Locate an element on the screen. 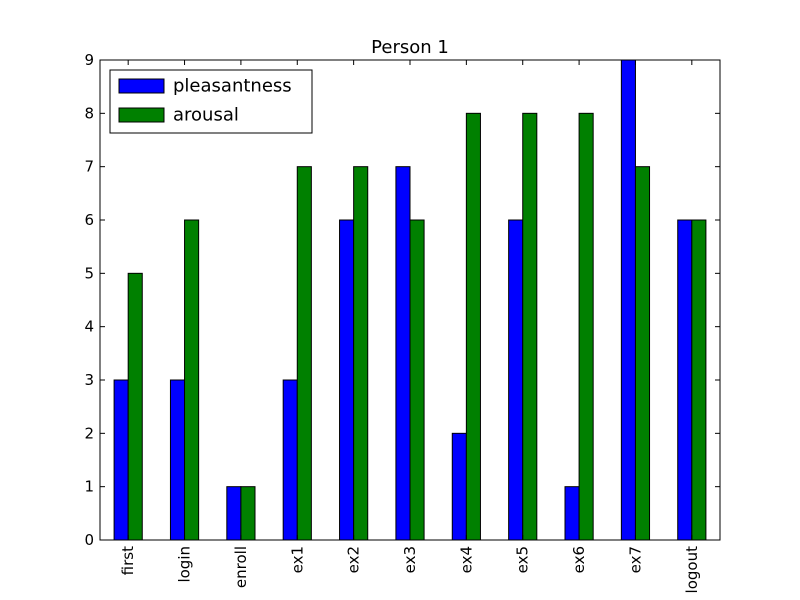 This screenshot has width=800, height=600. x-tick-label-ex2: ex2 is located at coordinates (354, 559).